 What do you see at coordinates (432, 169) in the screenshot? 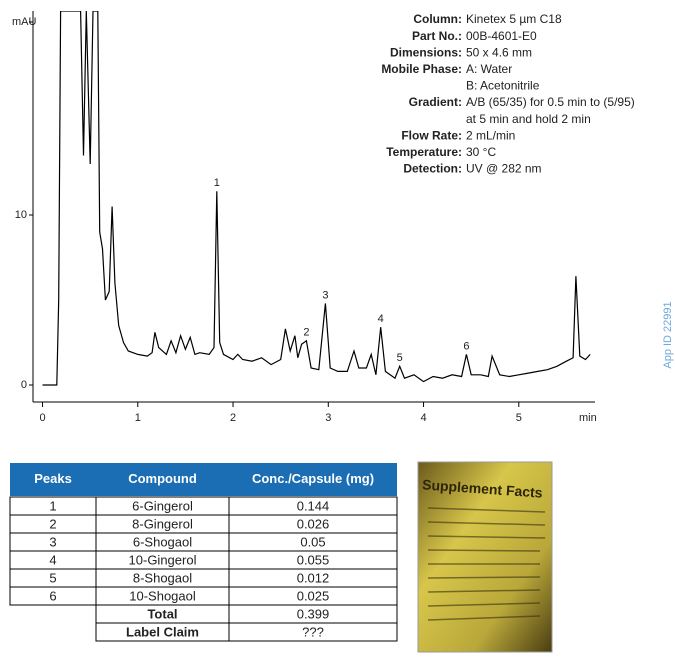
I see `condition-label: Detection:` at bounding box center [432, 169].